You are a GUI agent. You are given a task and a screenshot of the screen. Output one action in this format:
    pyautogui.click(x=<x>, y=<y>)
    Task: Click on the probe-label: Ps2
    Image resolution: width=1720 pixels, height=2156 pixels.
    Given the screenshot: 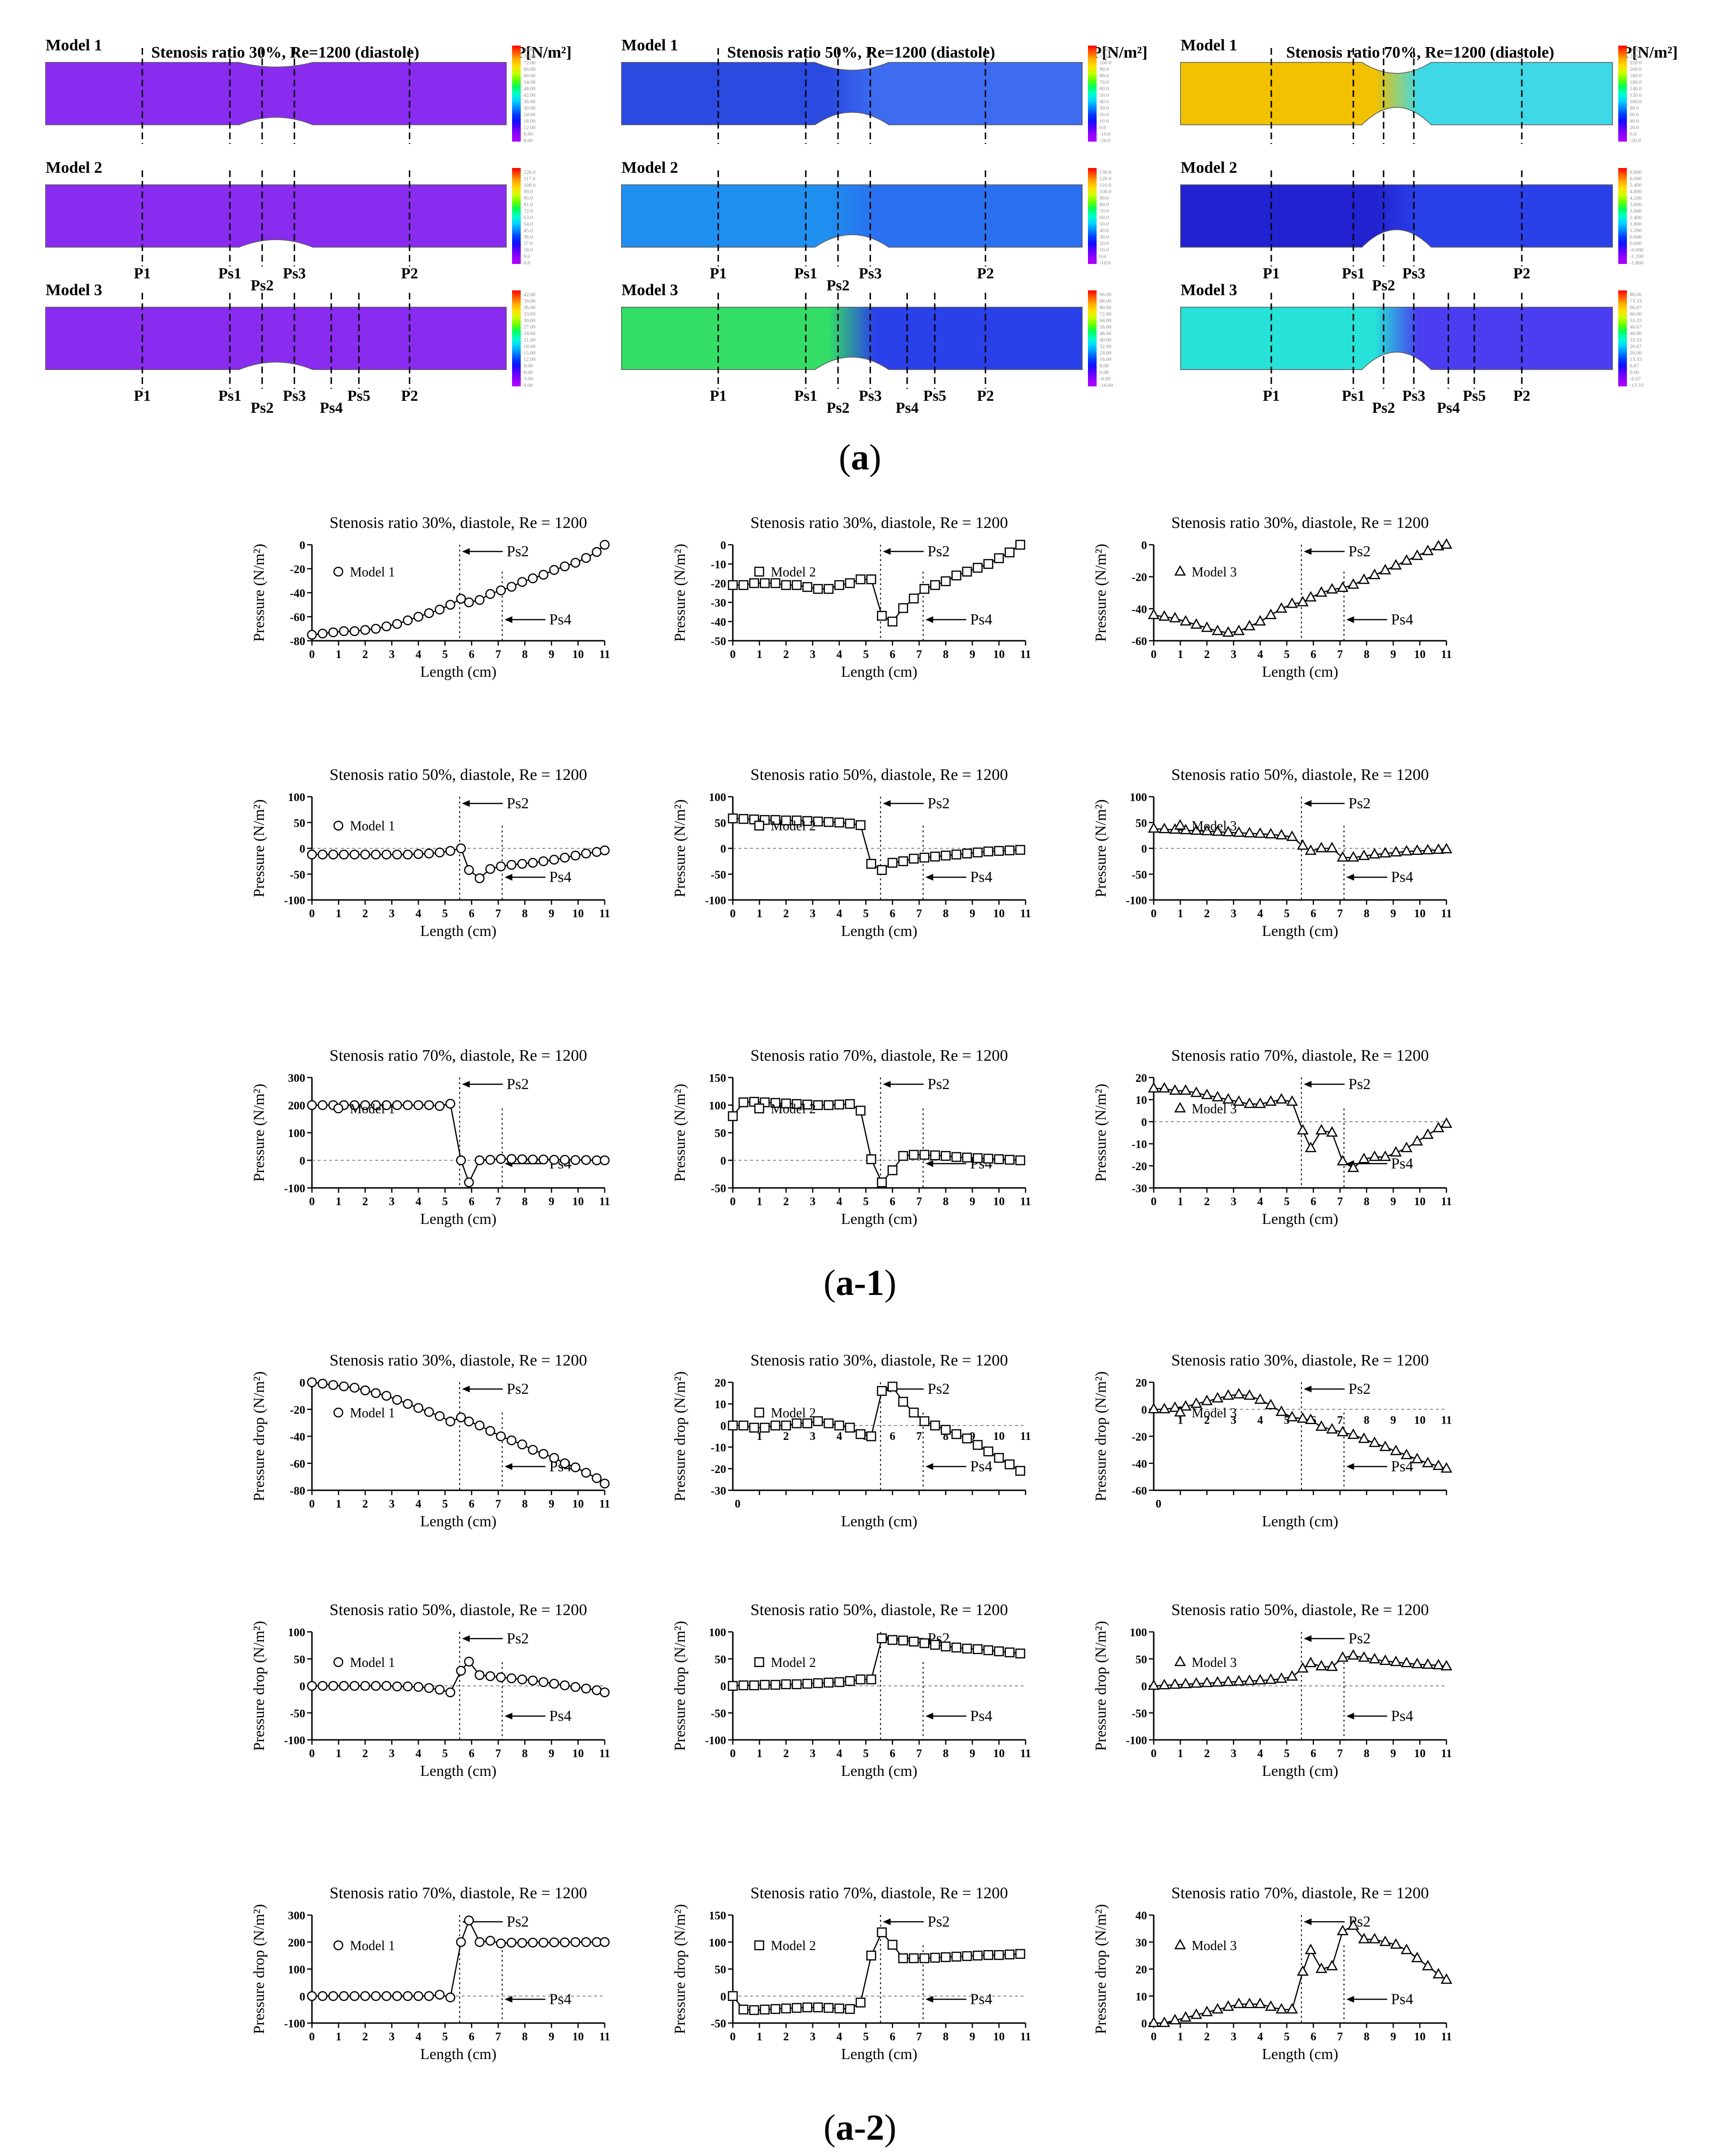 What is the action you would take?
    pyautogui.click(x=1383, y=407)
    